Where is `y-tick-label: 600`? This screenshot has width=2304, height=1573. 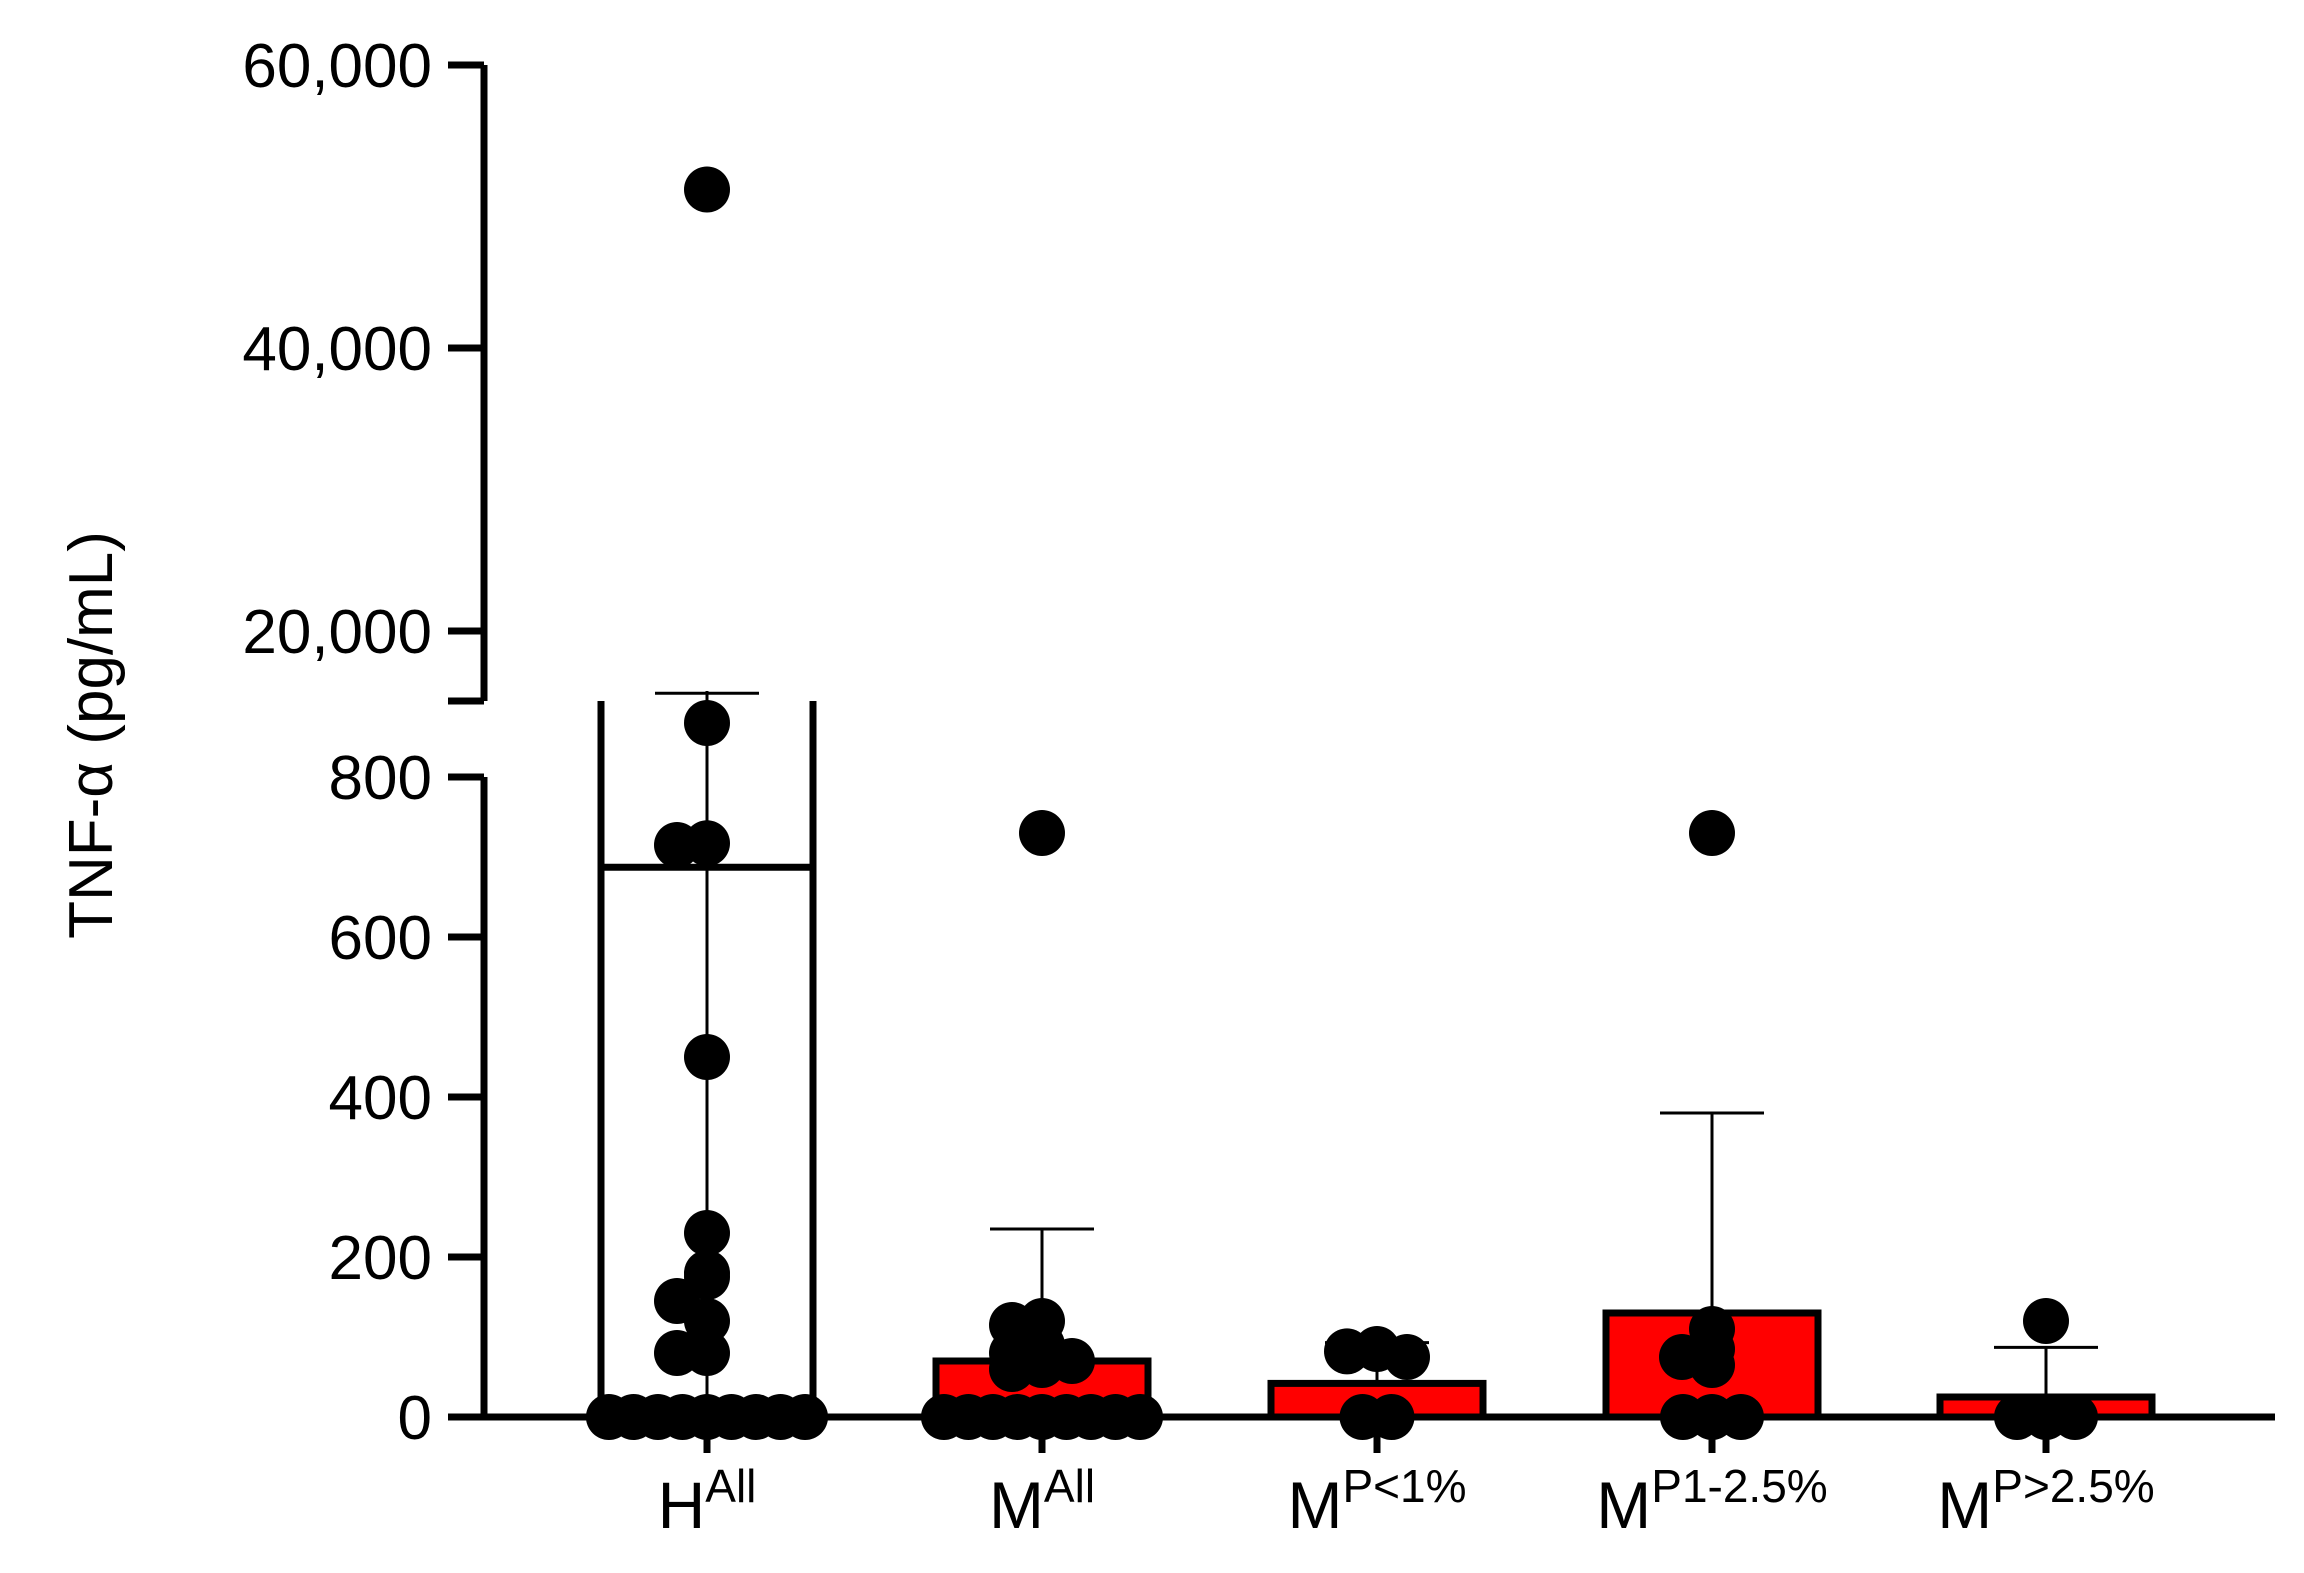
y-tick-label: 600 is located at coordinates (380, 938).